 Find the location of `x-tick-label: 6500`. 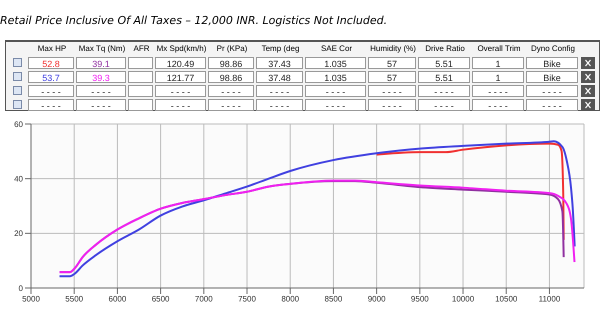

x-tick-label: 6500 is located at coordinates (161, 299).